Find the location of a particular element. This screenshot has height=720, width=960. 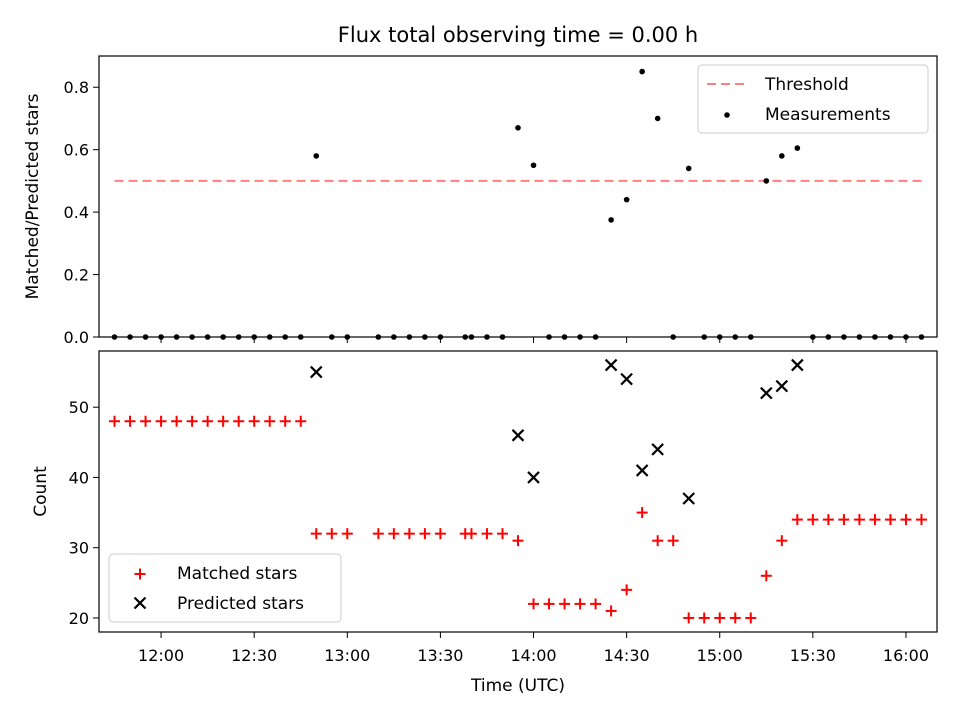

y-tick-label: 0.0 is located at coordinates (76, 337).